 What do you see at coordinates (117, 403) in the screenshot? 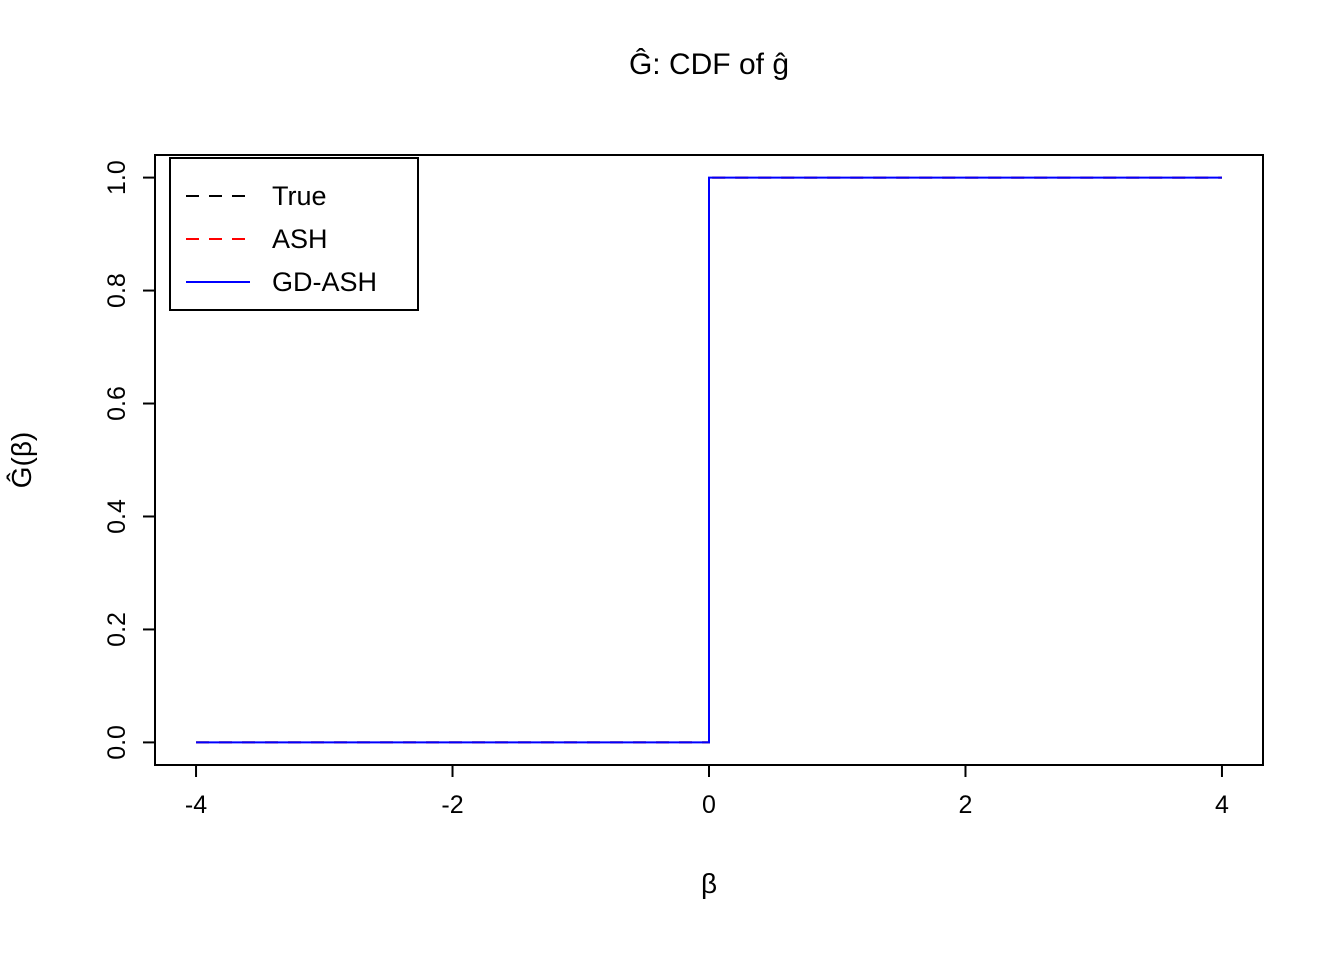
I see `y-tick-label: 0.6` at bounding box center [117, 403].